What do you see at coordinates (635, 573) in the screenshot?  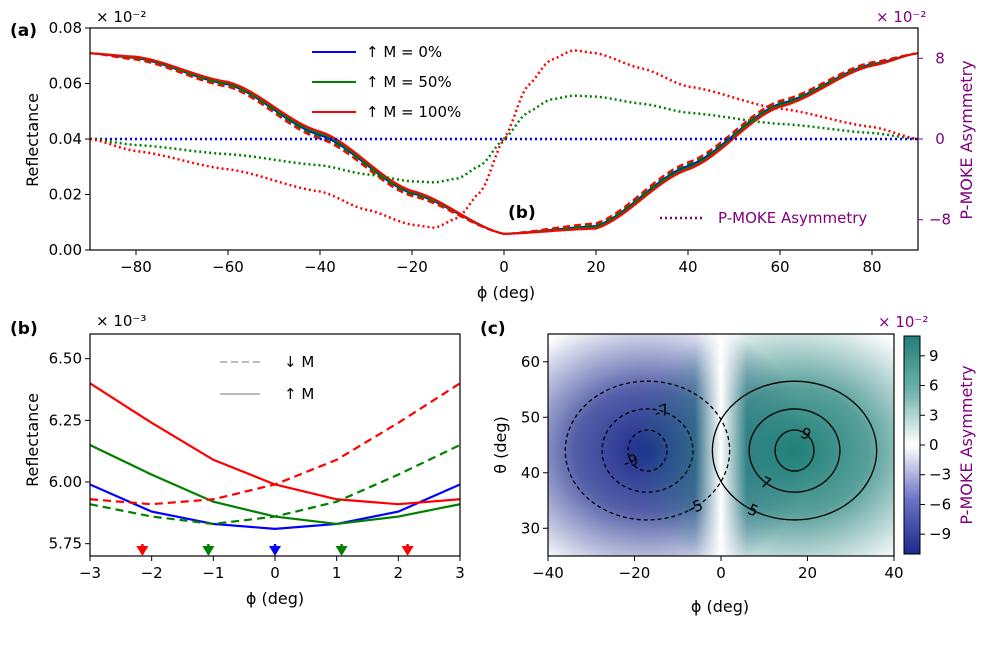 I see `panel-c-xtick-label-1: −20` at bounding box center [635, 573].